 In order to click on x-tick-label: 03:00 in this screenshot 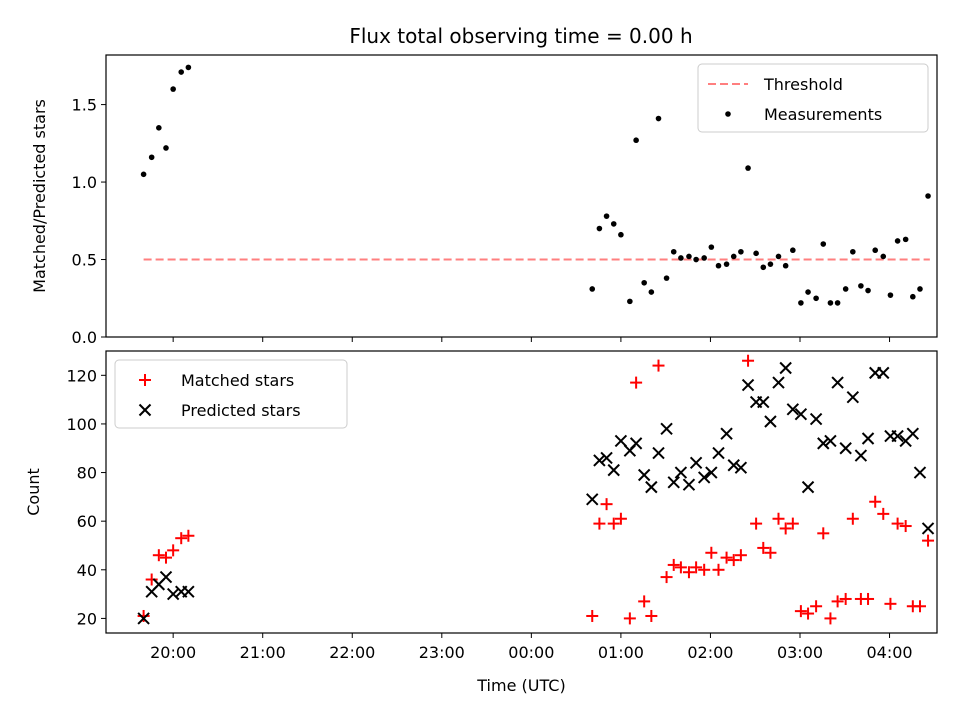, I will do `click(800, 652)`.